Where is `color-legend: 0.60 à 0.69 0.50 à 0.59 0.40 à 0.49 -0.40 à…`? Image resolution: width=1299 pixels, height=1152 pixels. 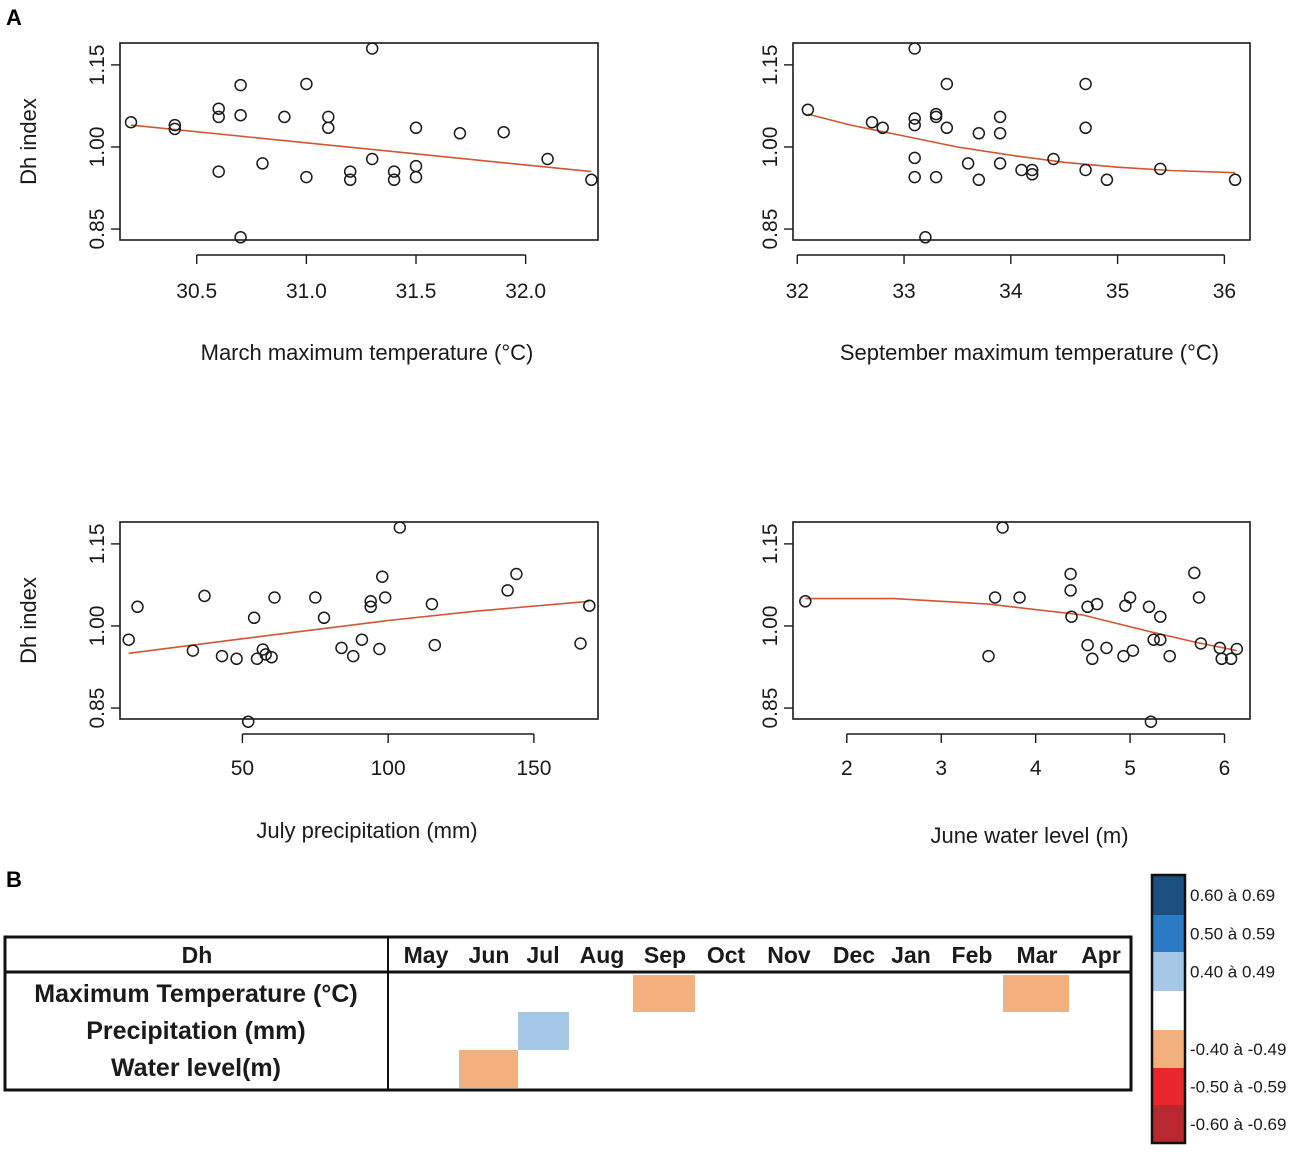
color-legend: 0.60 à 0.69 0.50 à 0.59 0.40 à 0.49 -0.40 à… is located at coordinates (1218, 1009).